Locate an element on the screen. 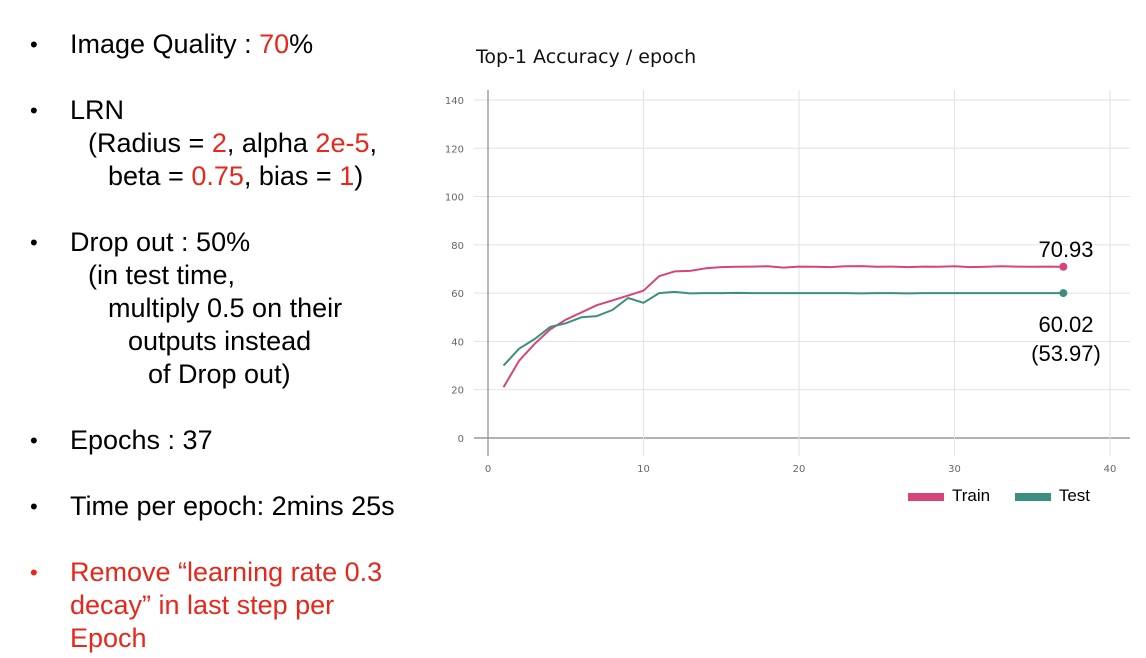  bullet-text-part: (Radius = is located at coordinates (150, 143).